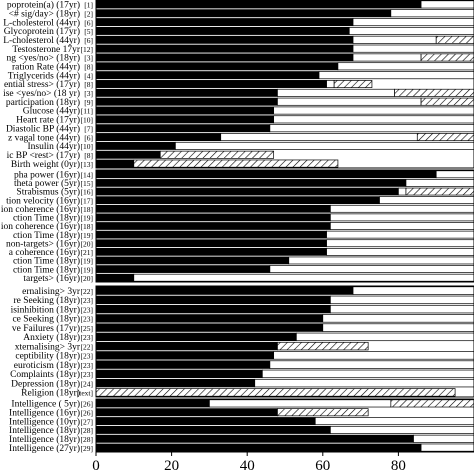 The image size is (474, 474). I want to click on row-ref-number: [14], so click(87, 175).